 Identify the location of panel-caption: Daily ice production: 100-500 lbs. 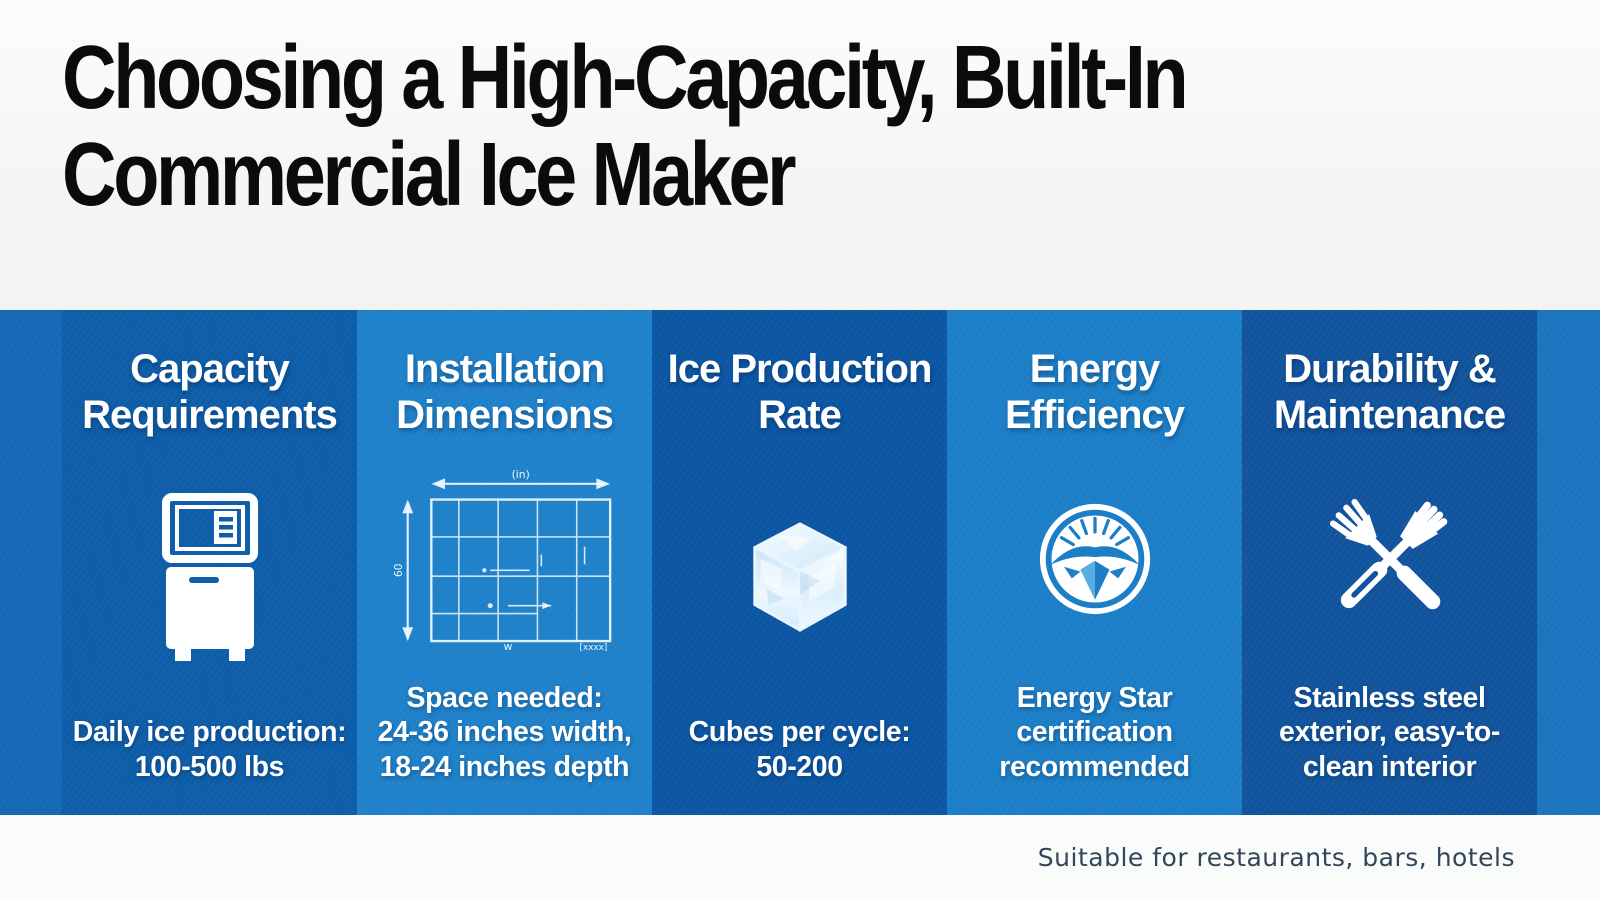
(209, 750).